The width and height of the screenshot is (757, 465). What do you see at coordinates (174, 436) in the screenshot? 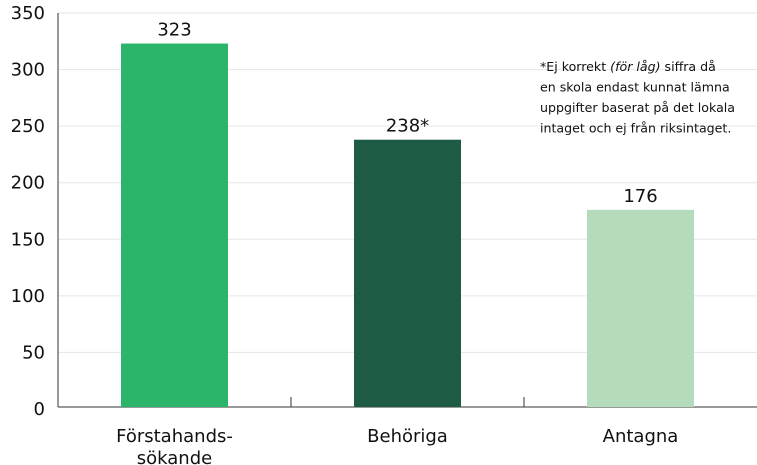
I see `x-tick-label: Förstahands-` at bounding box center [174, 436].